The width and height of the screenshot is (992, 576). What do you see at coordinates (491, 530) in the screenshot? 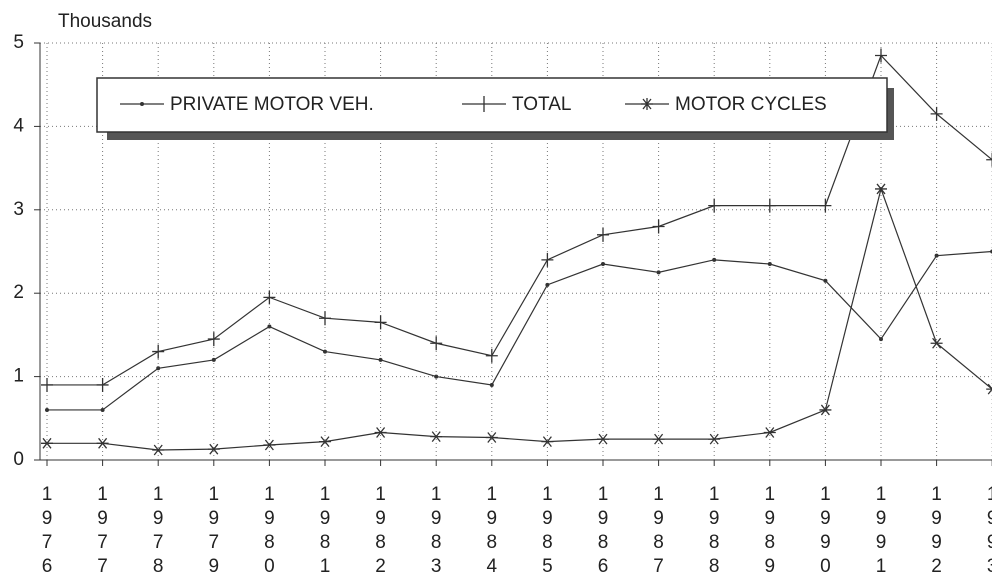
I see `x-tick-label: 1984` at bounding box center [491, 530].